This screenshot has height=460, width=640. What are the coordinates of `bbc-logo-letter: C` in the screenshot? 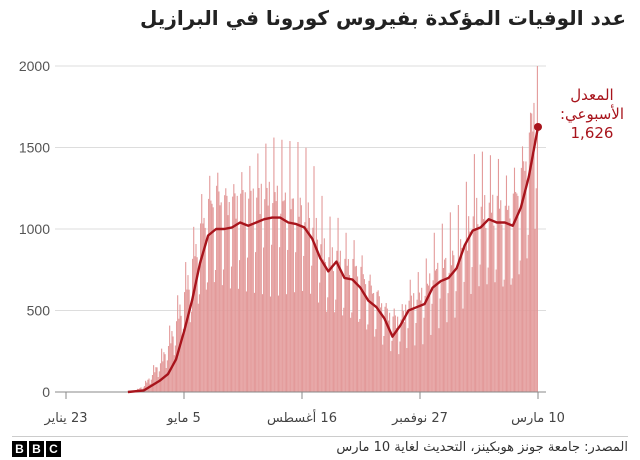 It's located at (53, 449).